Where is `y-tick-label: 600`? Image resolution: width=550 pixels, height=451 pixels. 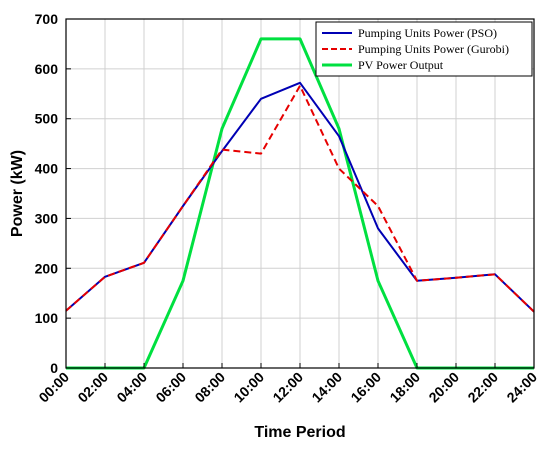
y-tick-label: 600 is located at coordinates (47, 69).